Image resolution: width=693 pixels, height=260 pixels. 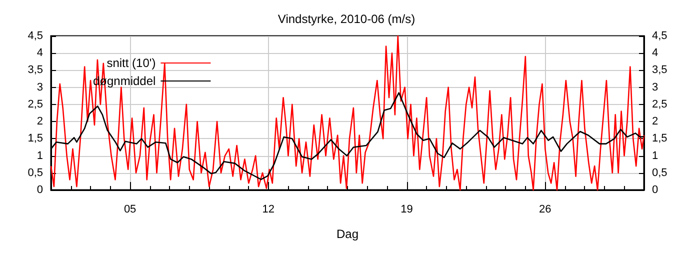 I want to click on y2-tick-label: 0,5, so click(x=660, y=172).